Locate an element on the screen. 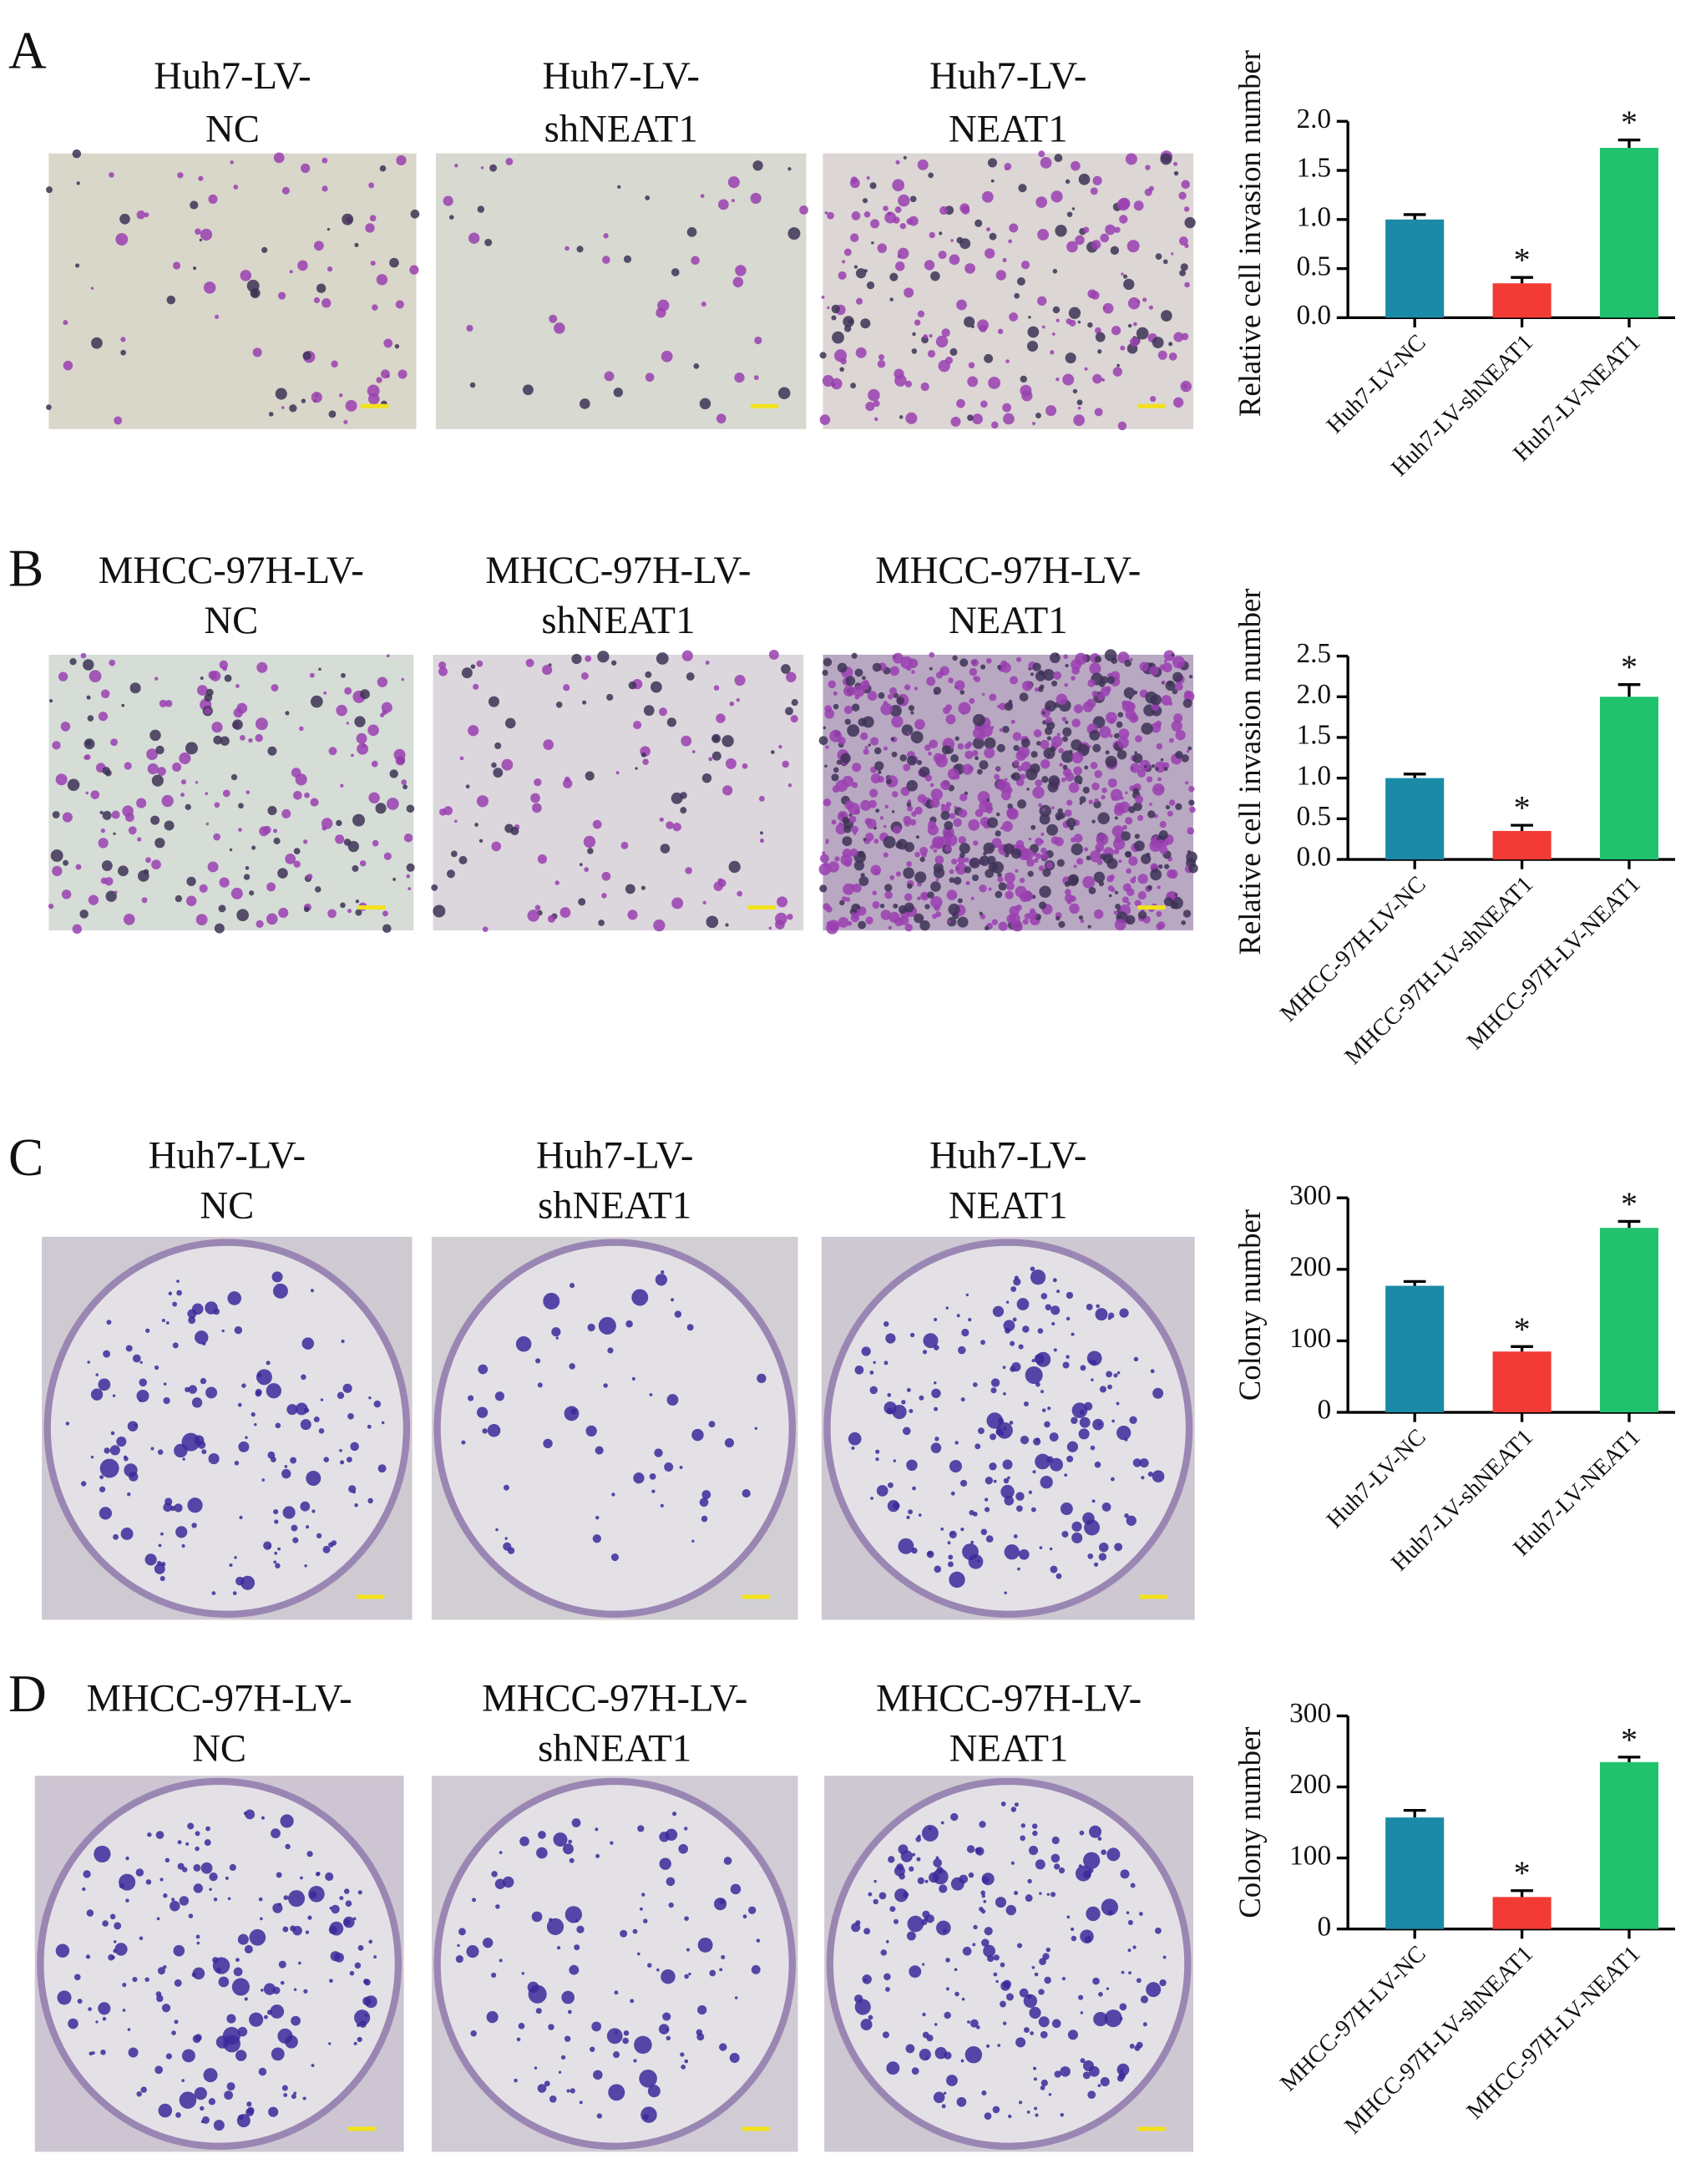 This screenshot has width=1696, height=2184. bar is located at coordinates (1522, 1382).